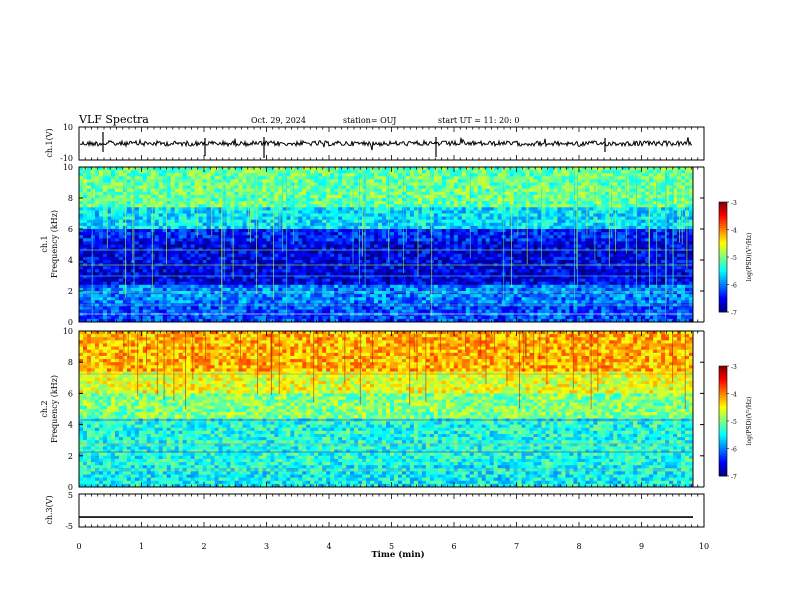  I want to click on ch1-volt-ylabel: ch.1(V), so click(49, 142).